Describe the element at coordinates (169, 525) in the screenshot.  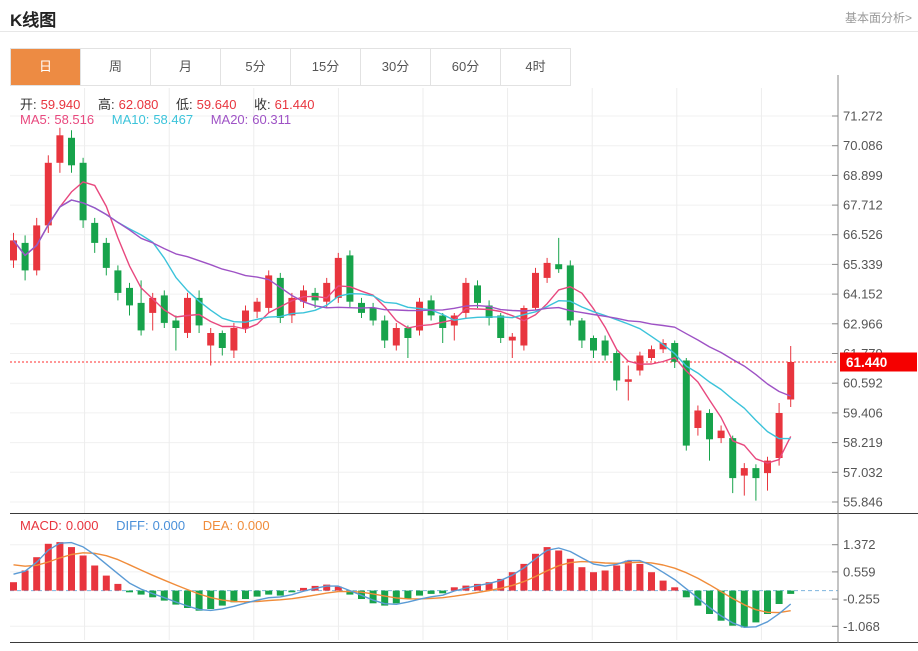
I see `diff-value: 0.000` at that location.